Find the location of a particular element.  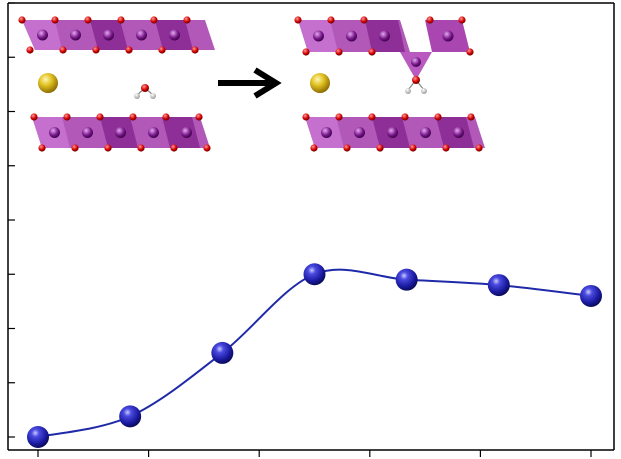

transformation-arrow is located at coordinates (250, 83).